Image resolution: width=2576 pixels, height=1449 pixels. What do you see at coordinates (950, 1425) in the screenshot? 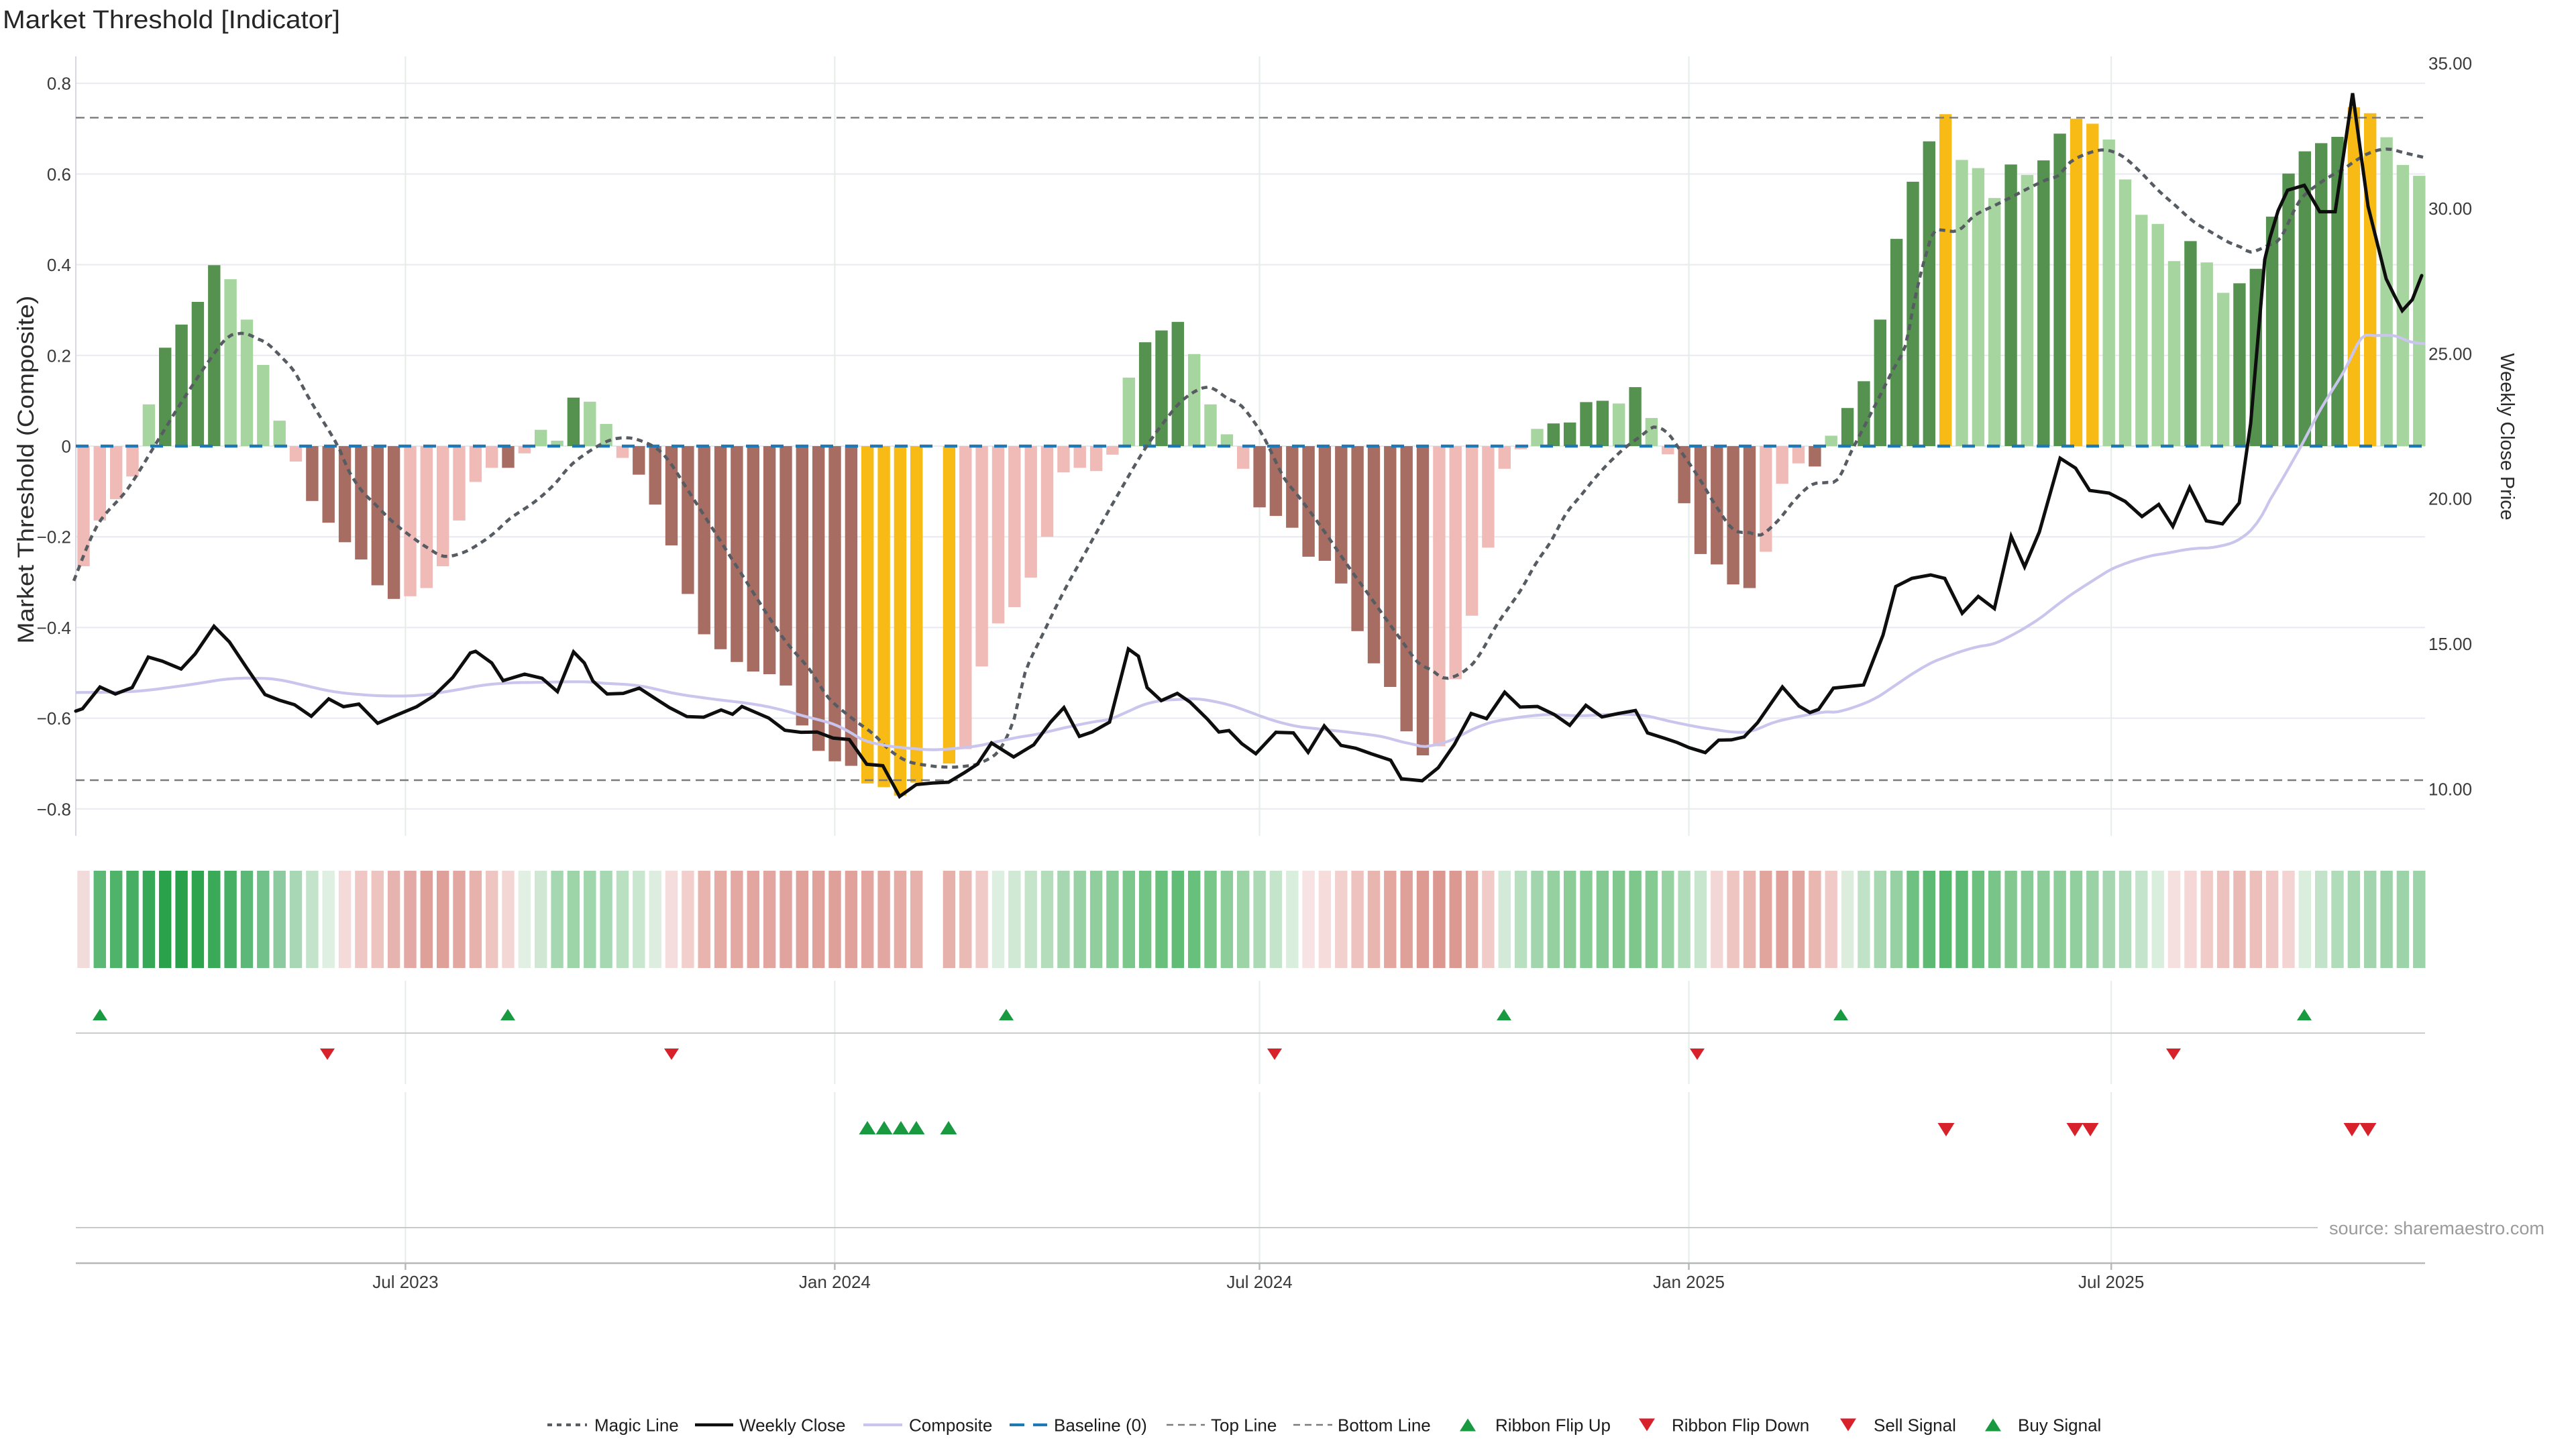
I see `svg-text: Composite` at bounding box center [950, 1425].